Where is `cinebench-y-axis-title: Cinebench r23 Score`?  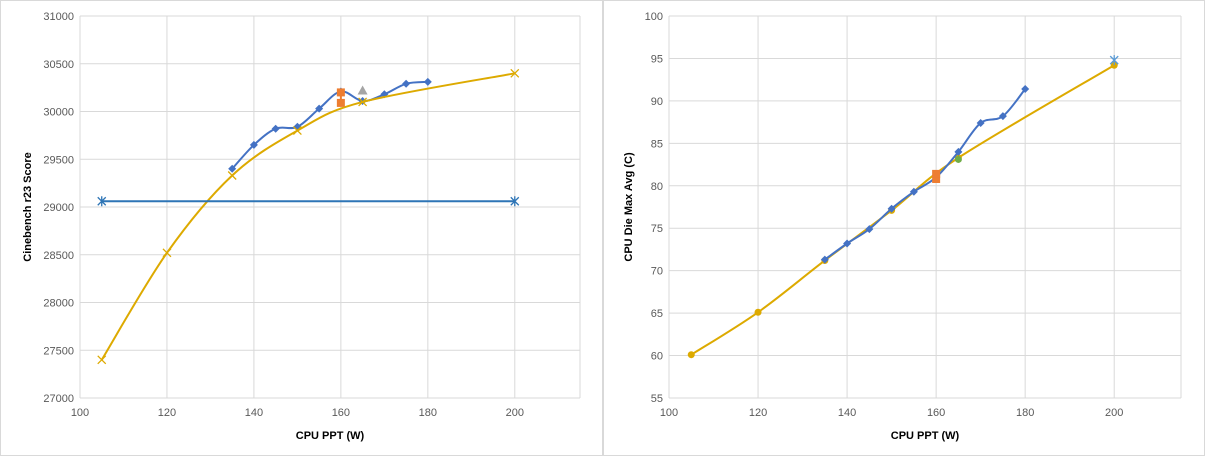
cinebench-y-axis-title: Cinebench r23 Score is located at coordinates (28, 206).